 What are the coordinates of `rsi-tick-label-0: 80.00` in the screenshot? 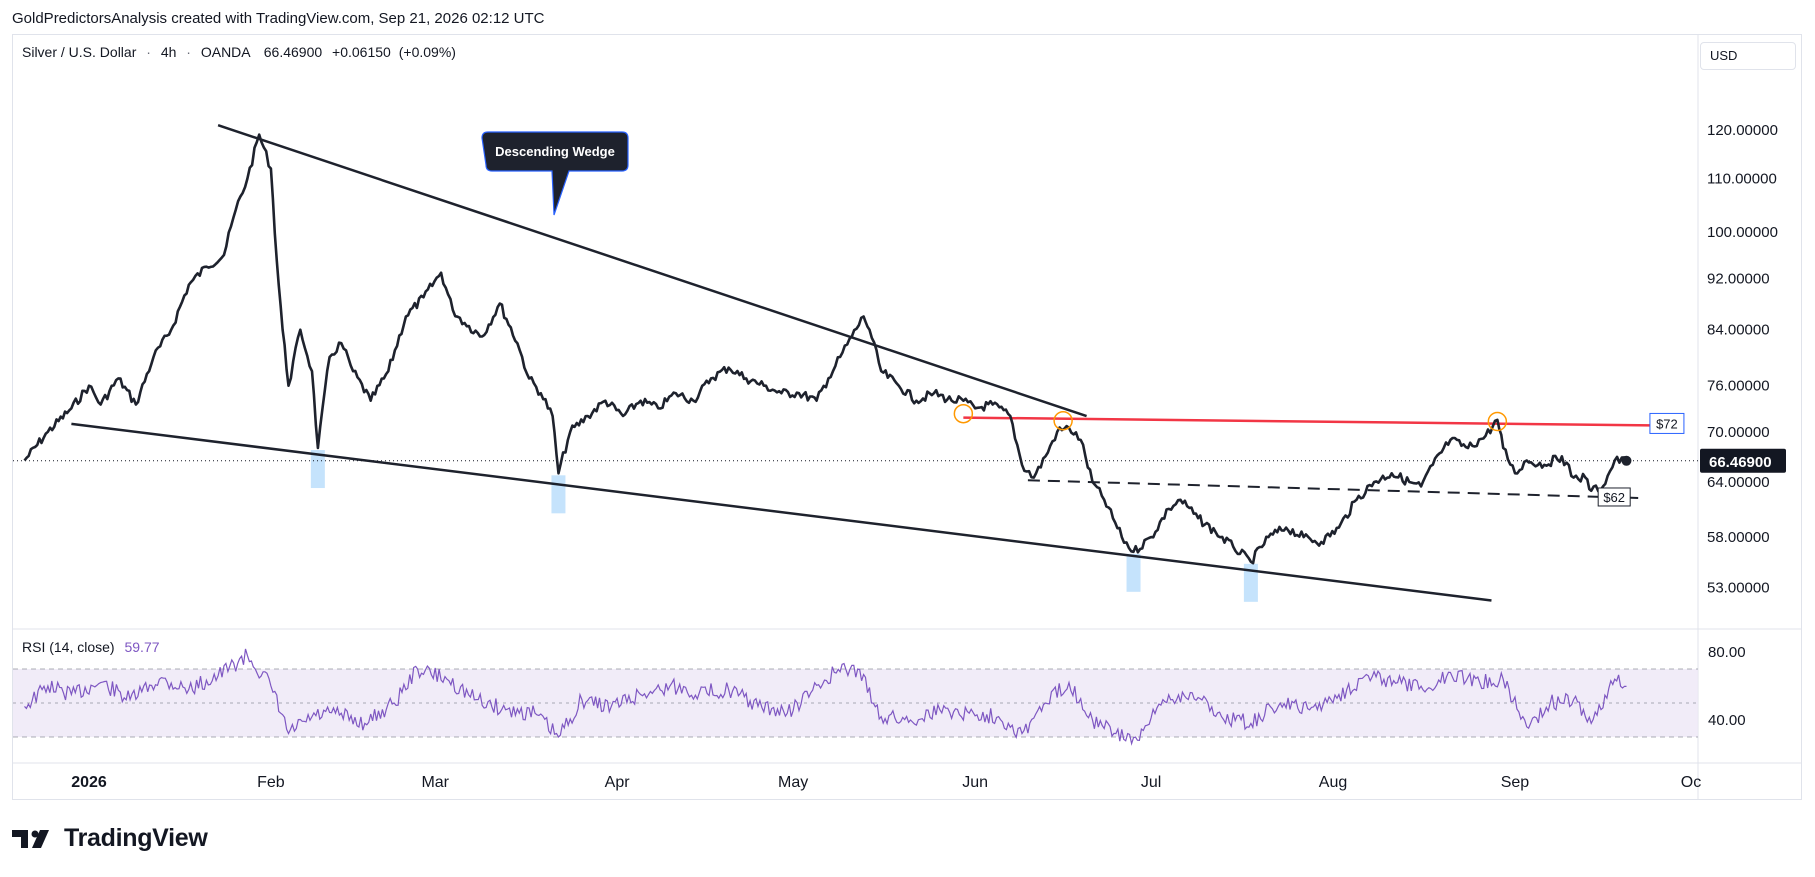 It's located at (1727, 652).